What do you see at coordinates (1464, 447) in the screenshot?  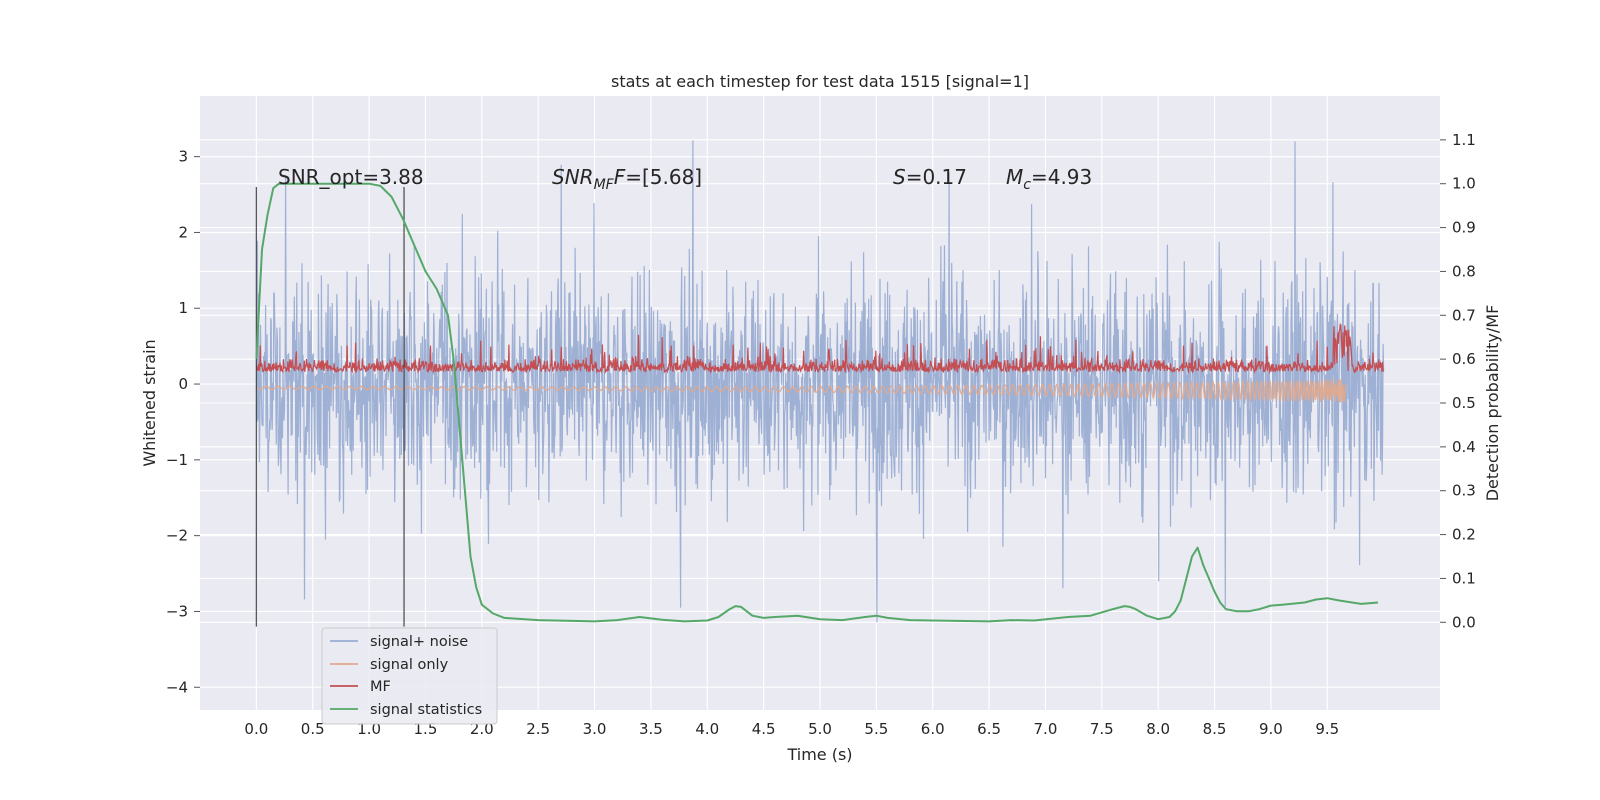 I see `y2-tick-label: 0.4` at bounding box center [1464, 447].